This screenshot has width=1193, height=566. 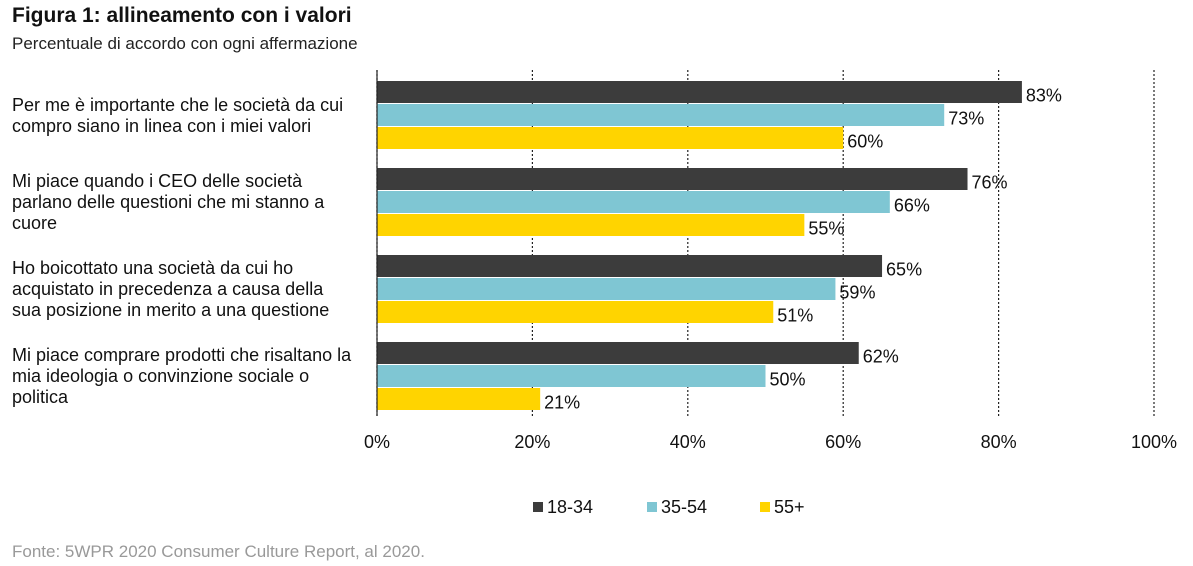 I want to click on x-tick-label: 60%, so click(x=843, y=442).